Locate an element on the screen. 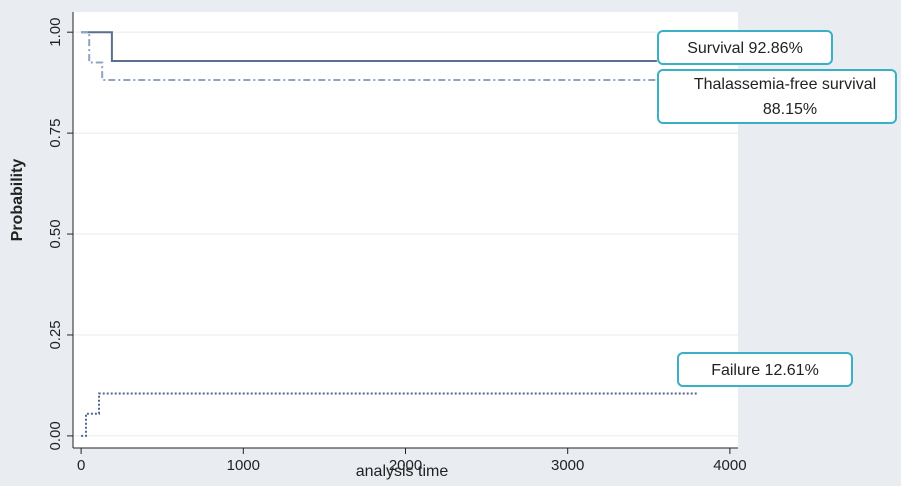 Image resolution: width=901 pixels, height=486 pixels. series-thal-free is located at coordinates (369, 56).